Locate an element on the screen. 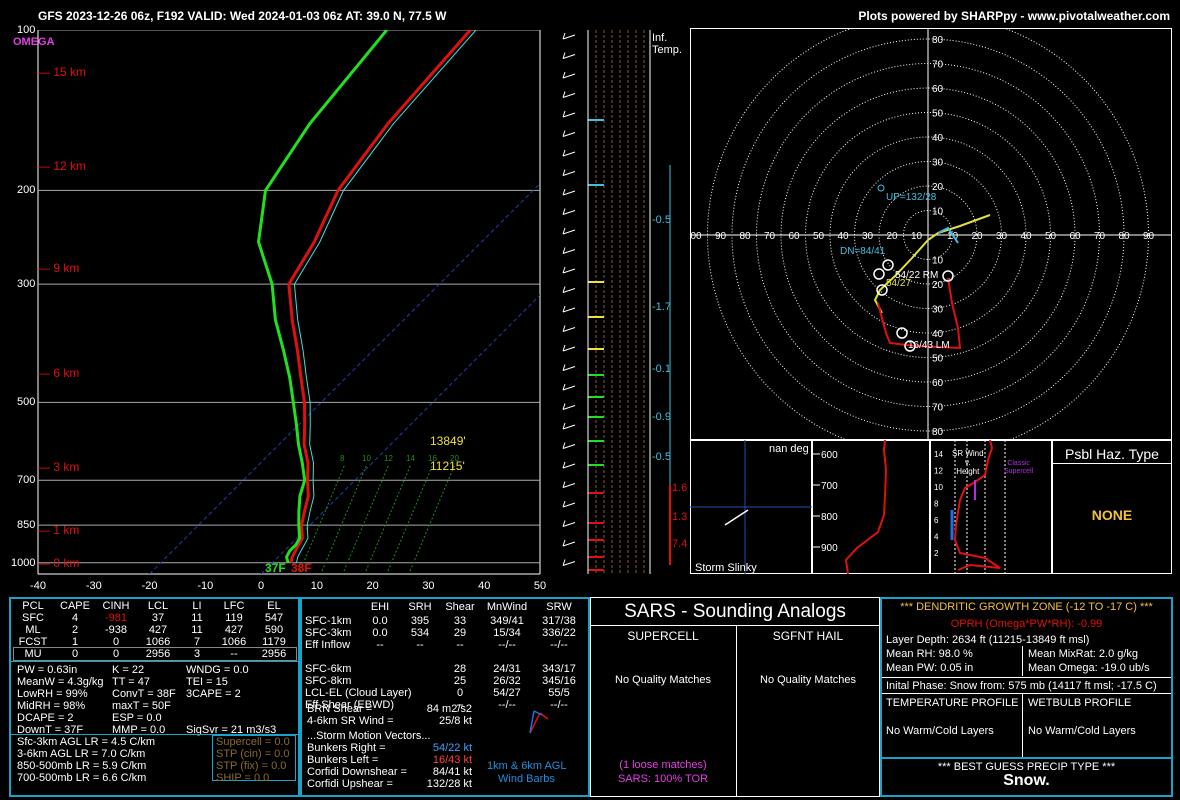  kinematics-cell: 0.0 is located at coordinates (380, 633).